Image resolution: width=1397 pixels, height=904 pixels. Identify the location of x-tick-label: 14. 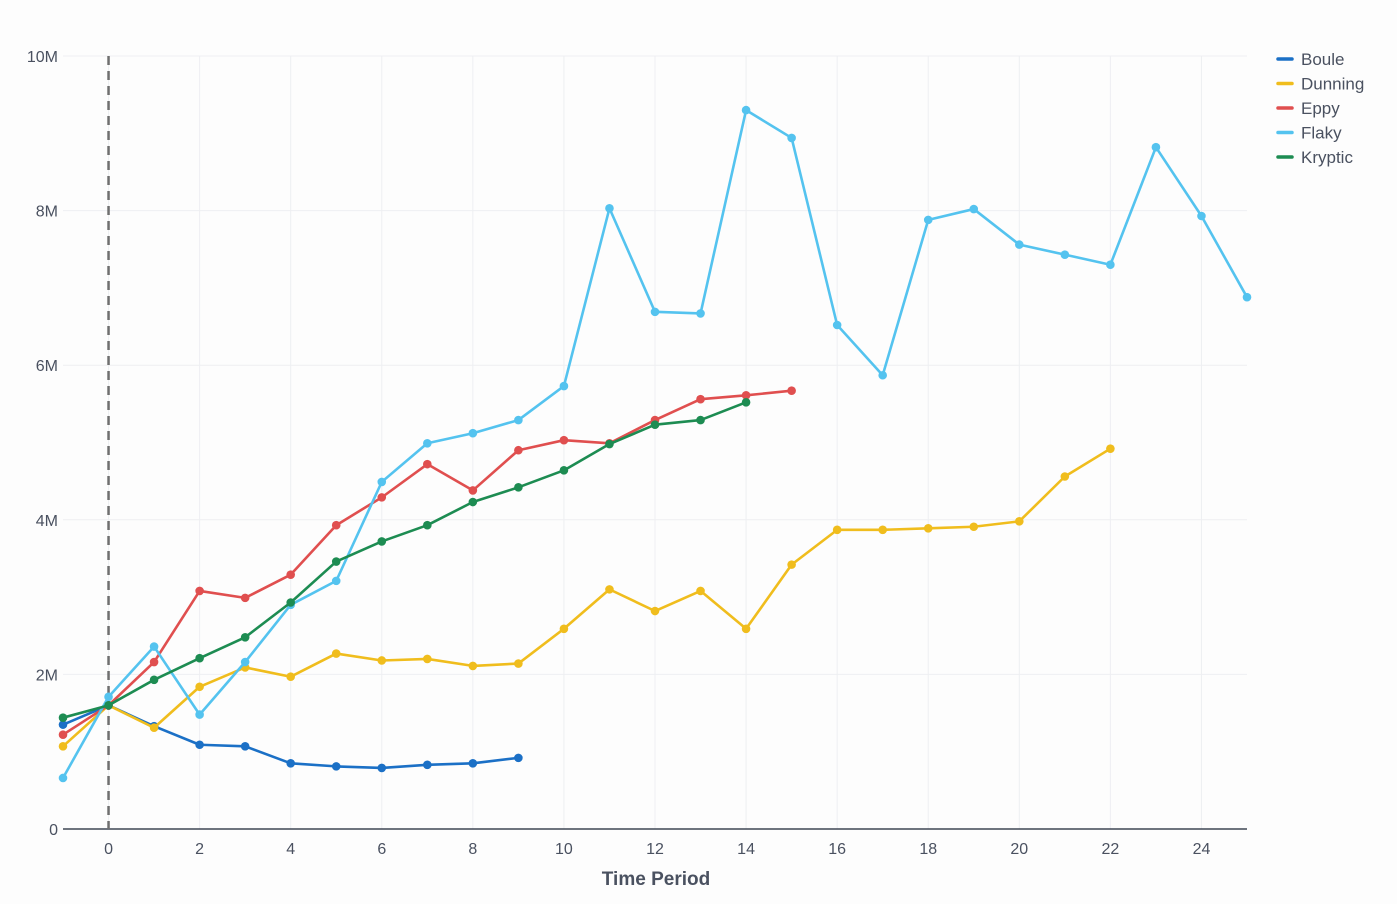
(746, 849).